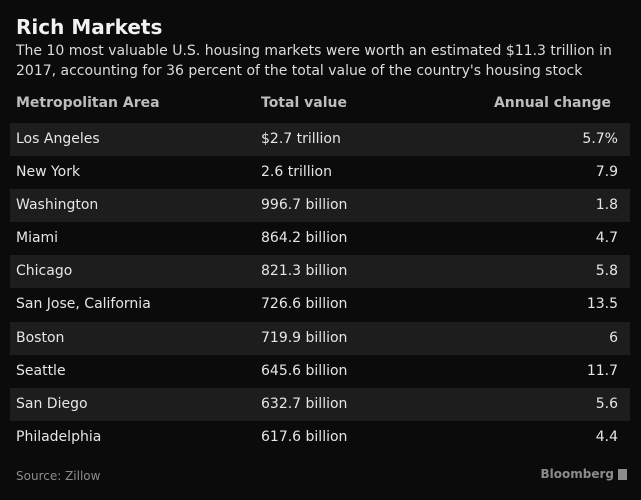  I want to click on cell-annual-change: 5.7%, so click(600, 139).